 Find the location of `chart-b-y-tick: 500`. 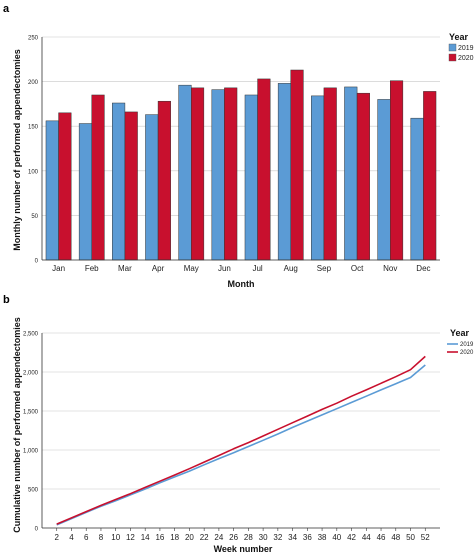

chart-b-y-tick: 500 is located at coordinates (33, 491).